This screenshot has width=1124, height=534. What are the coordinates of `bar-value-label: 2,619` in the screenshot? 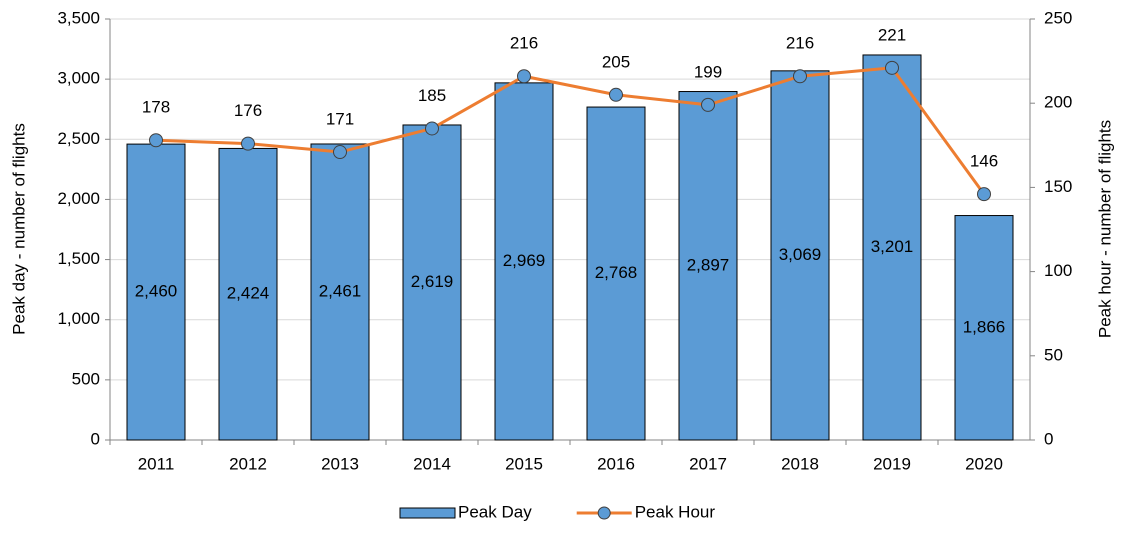 It's located at (432, 281).